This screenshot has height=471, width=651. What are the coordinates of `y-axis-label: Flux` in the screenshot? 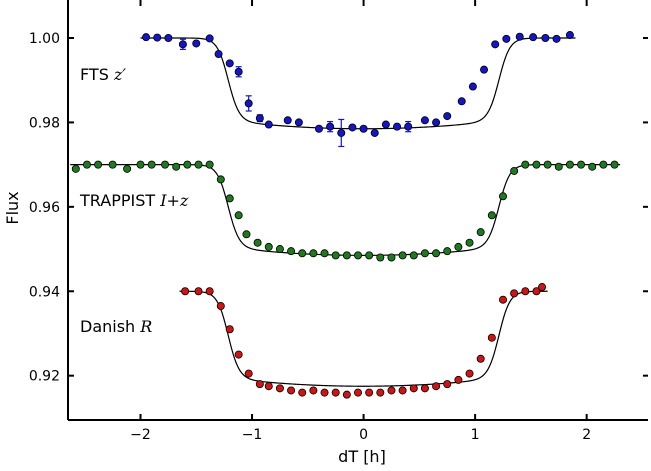 It's located at (12, 207).